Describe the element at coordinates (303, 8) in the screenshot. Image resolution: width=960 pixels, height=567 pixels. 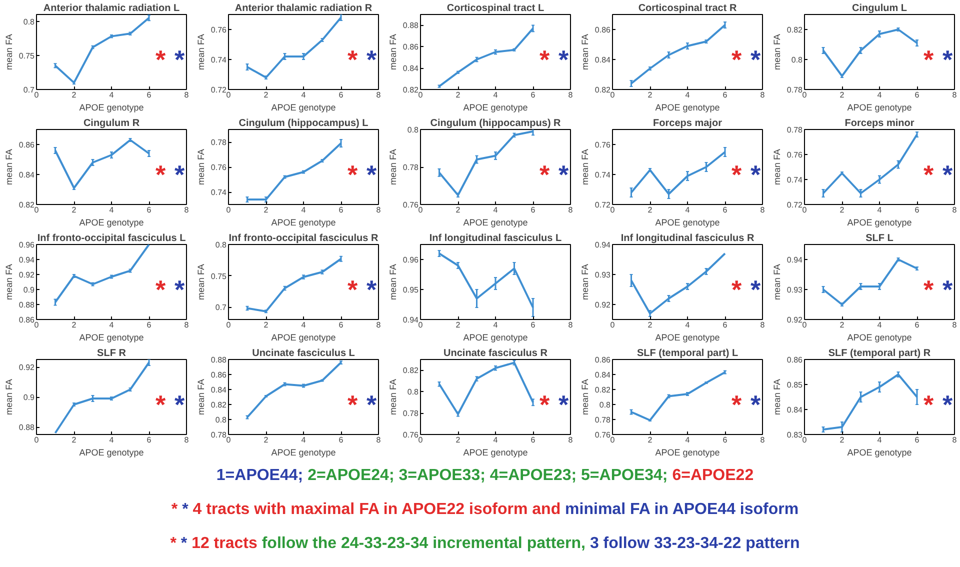
I see `chart-title: Anterior thalamic radiation R` at that location.